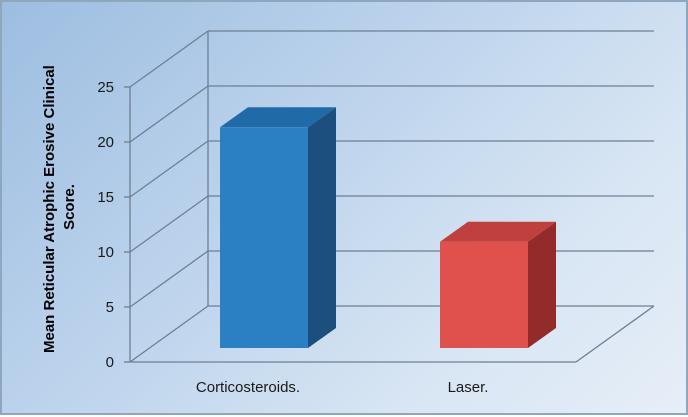 This screenshot has width=688, height=417. I want to click on y-axis-label-line2: Score., so click(69, 207).